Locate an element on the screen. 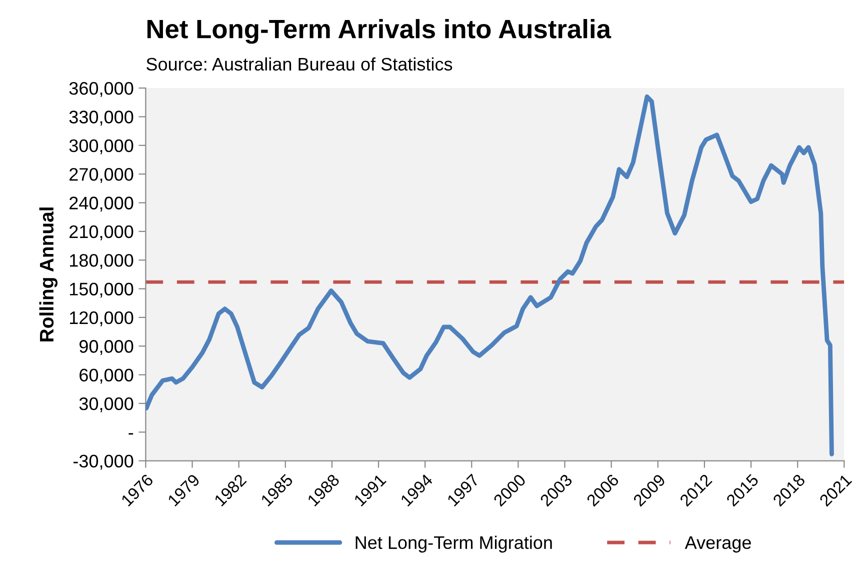 The image size is (857, 587). legend-label: Net Long-Term Migration is located at coordinates (454, 544).